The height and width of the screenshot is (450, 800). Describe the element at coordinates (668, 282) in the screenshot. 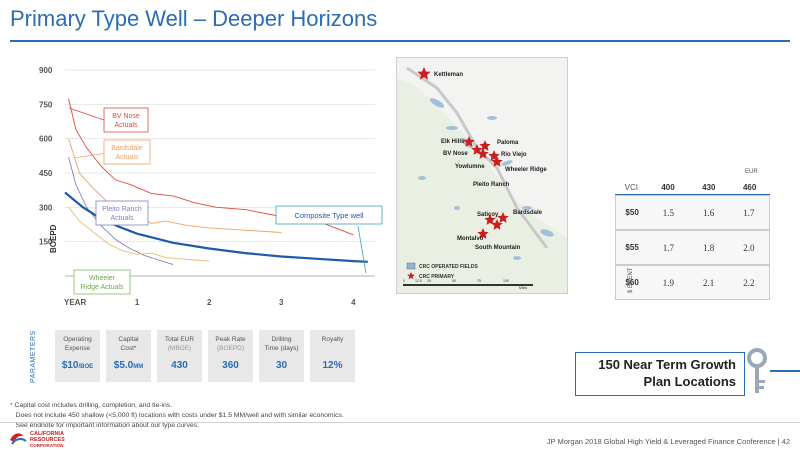

I see `cell-value: 1.9` at that location.